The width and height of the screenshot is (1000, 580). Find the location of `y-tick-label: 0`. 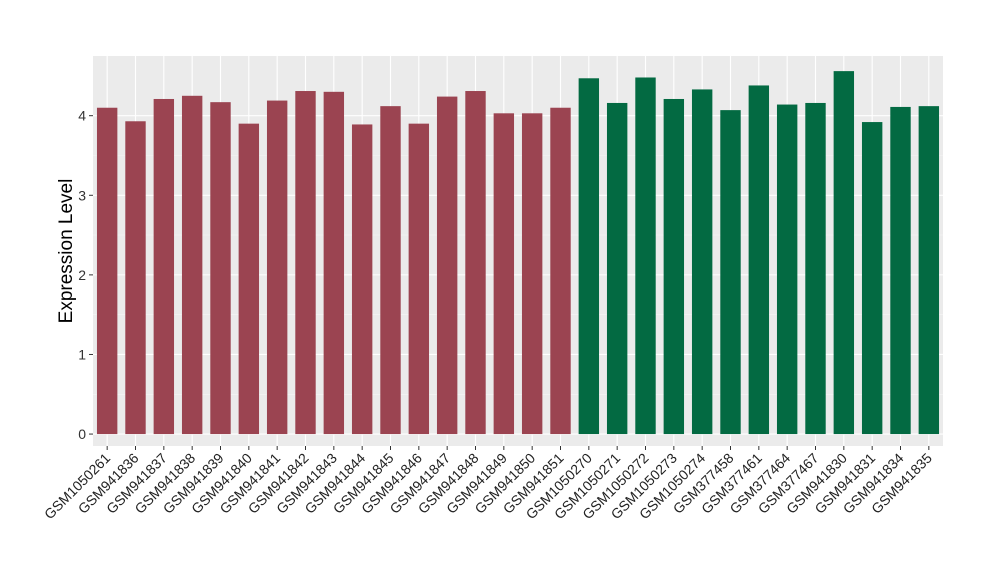

y-tick-label: 0 is located at coordinates (82, 434).